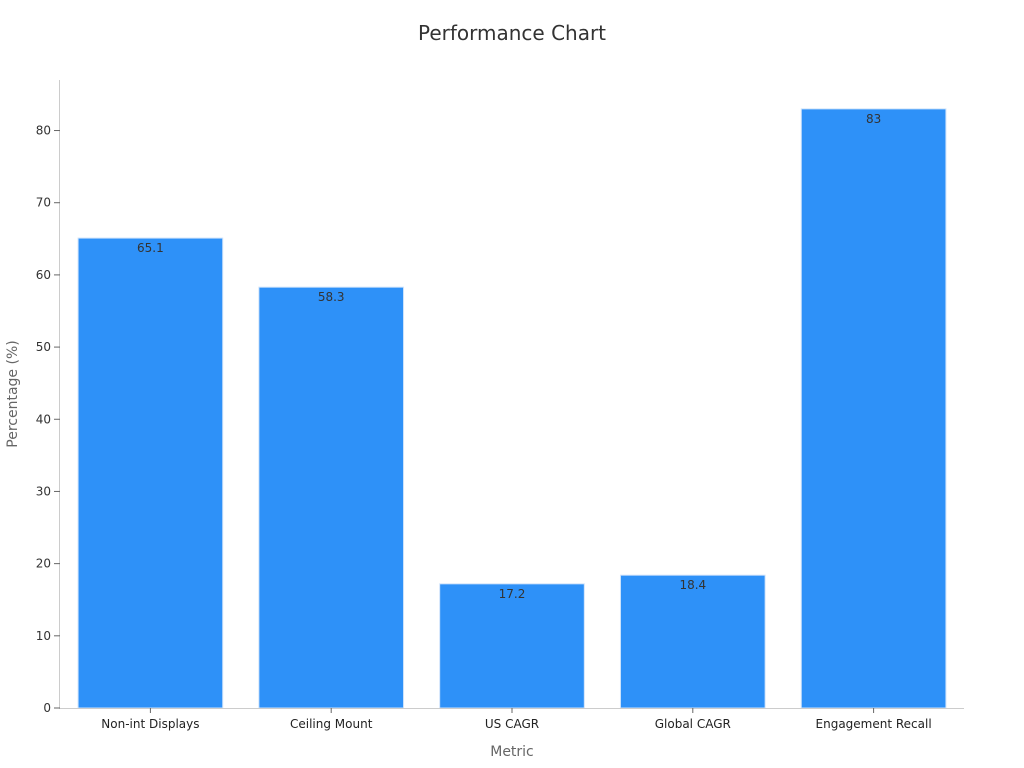  What do you see at coordinates (13, 393) in the screenshot?
I see `y-axis-title: Percentage (%)` at bounding box center [13, 393].